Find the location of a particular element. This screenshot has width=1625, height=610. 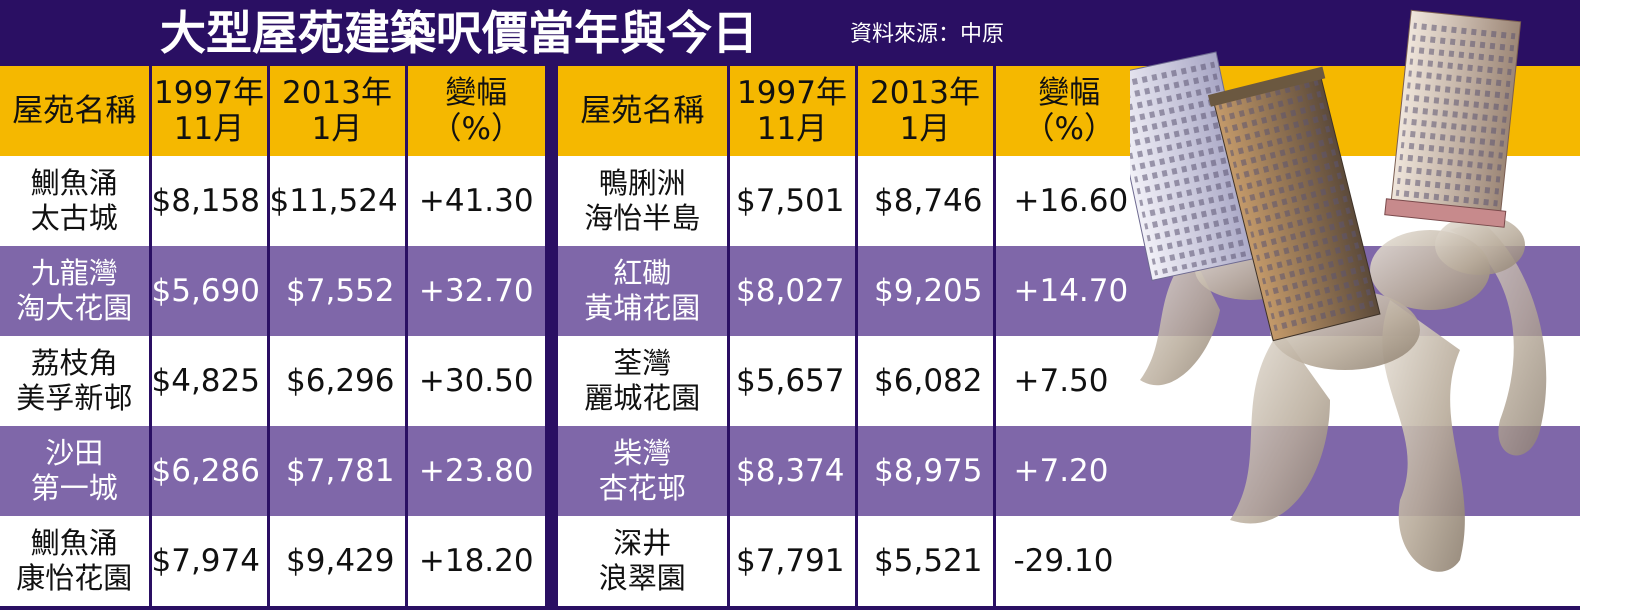

estate-name-cell: 鰂魚涌 康怡花園 is located at coordinates (76, 561).